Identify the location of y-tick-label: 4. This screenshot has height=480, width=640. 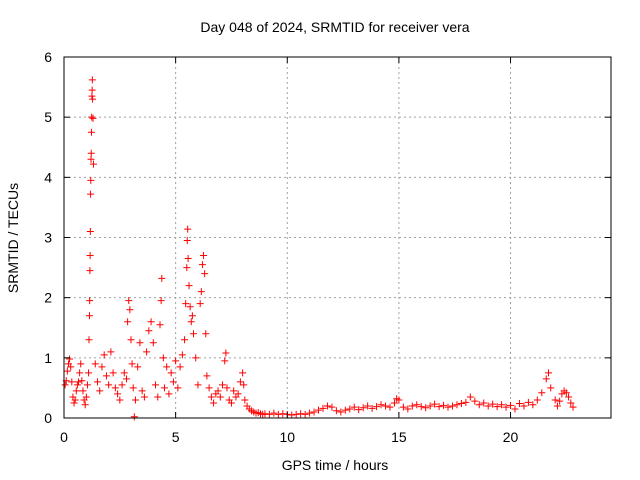
(48, 177).